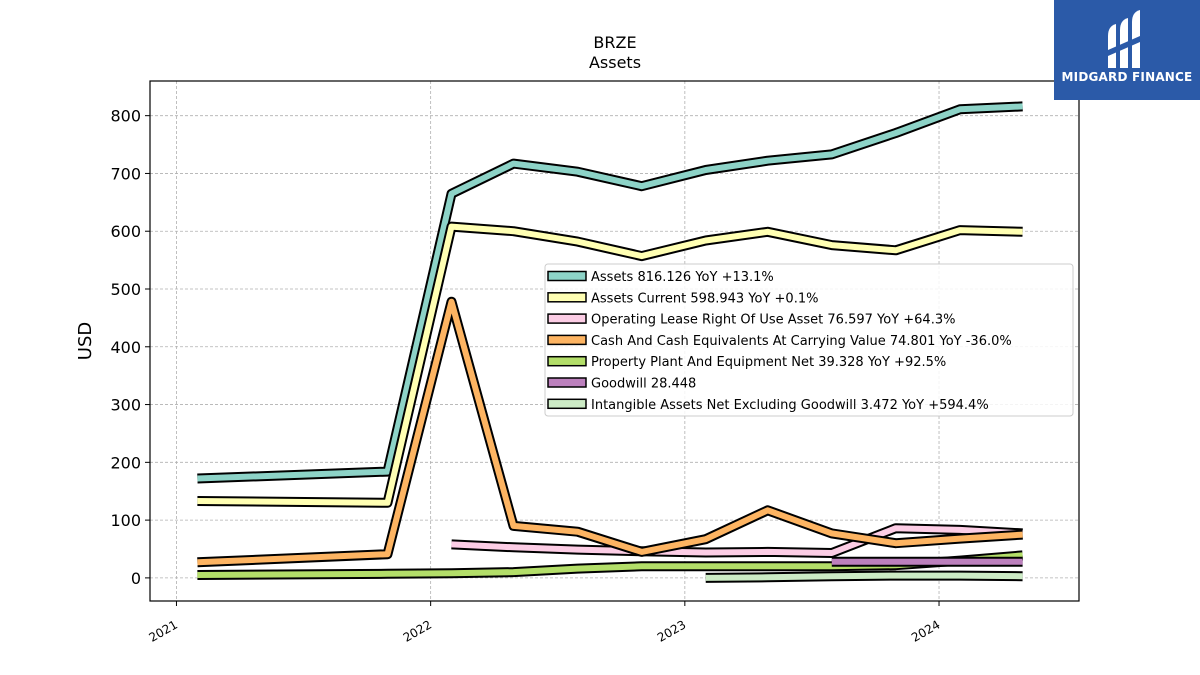 The height and width of the screenshot is (675, 1200). What do you see at coordinates (545, 623) in the screenshot?
I see `x-axis: 2021 2022 2023 2024` at bounding box center [545, 623].